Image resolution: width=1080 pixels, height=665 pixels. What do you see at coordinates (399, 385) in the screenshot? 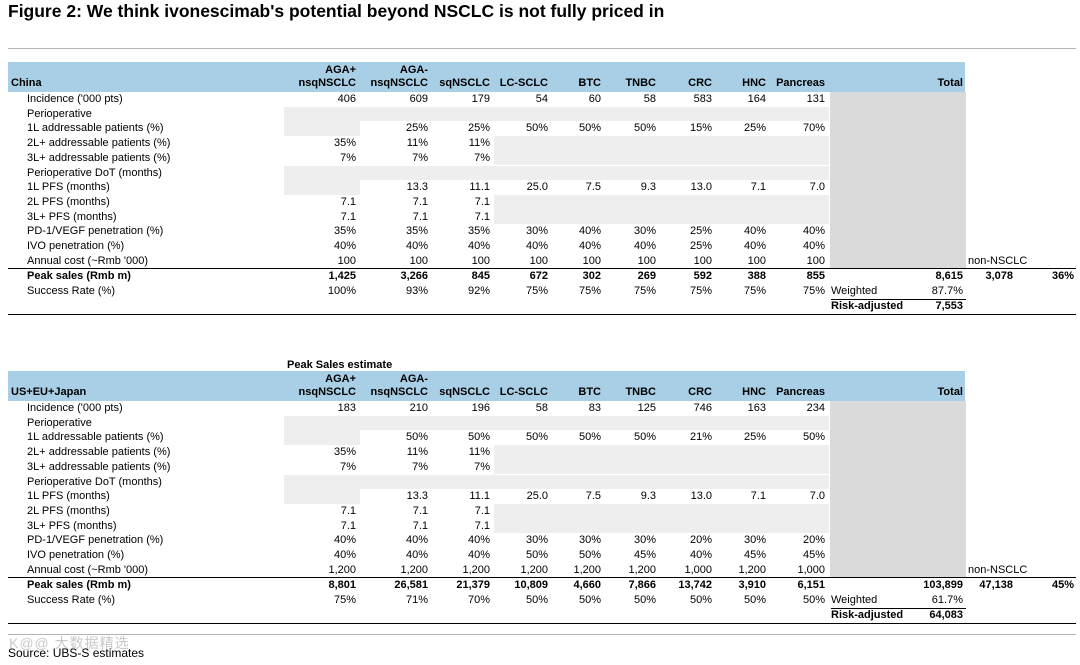
I see `column-header: AGA-nsqNSCLC` at bounding box center [399, 385].